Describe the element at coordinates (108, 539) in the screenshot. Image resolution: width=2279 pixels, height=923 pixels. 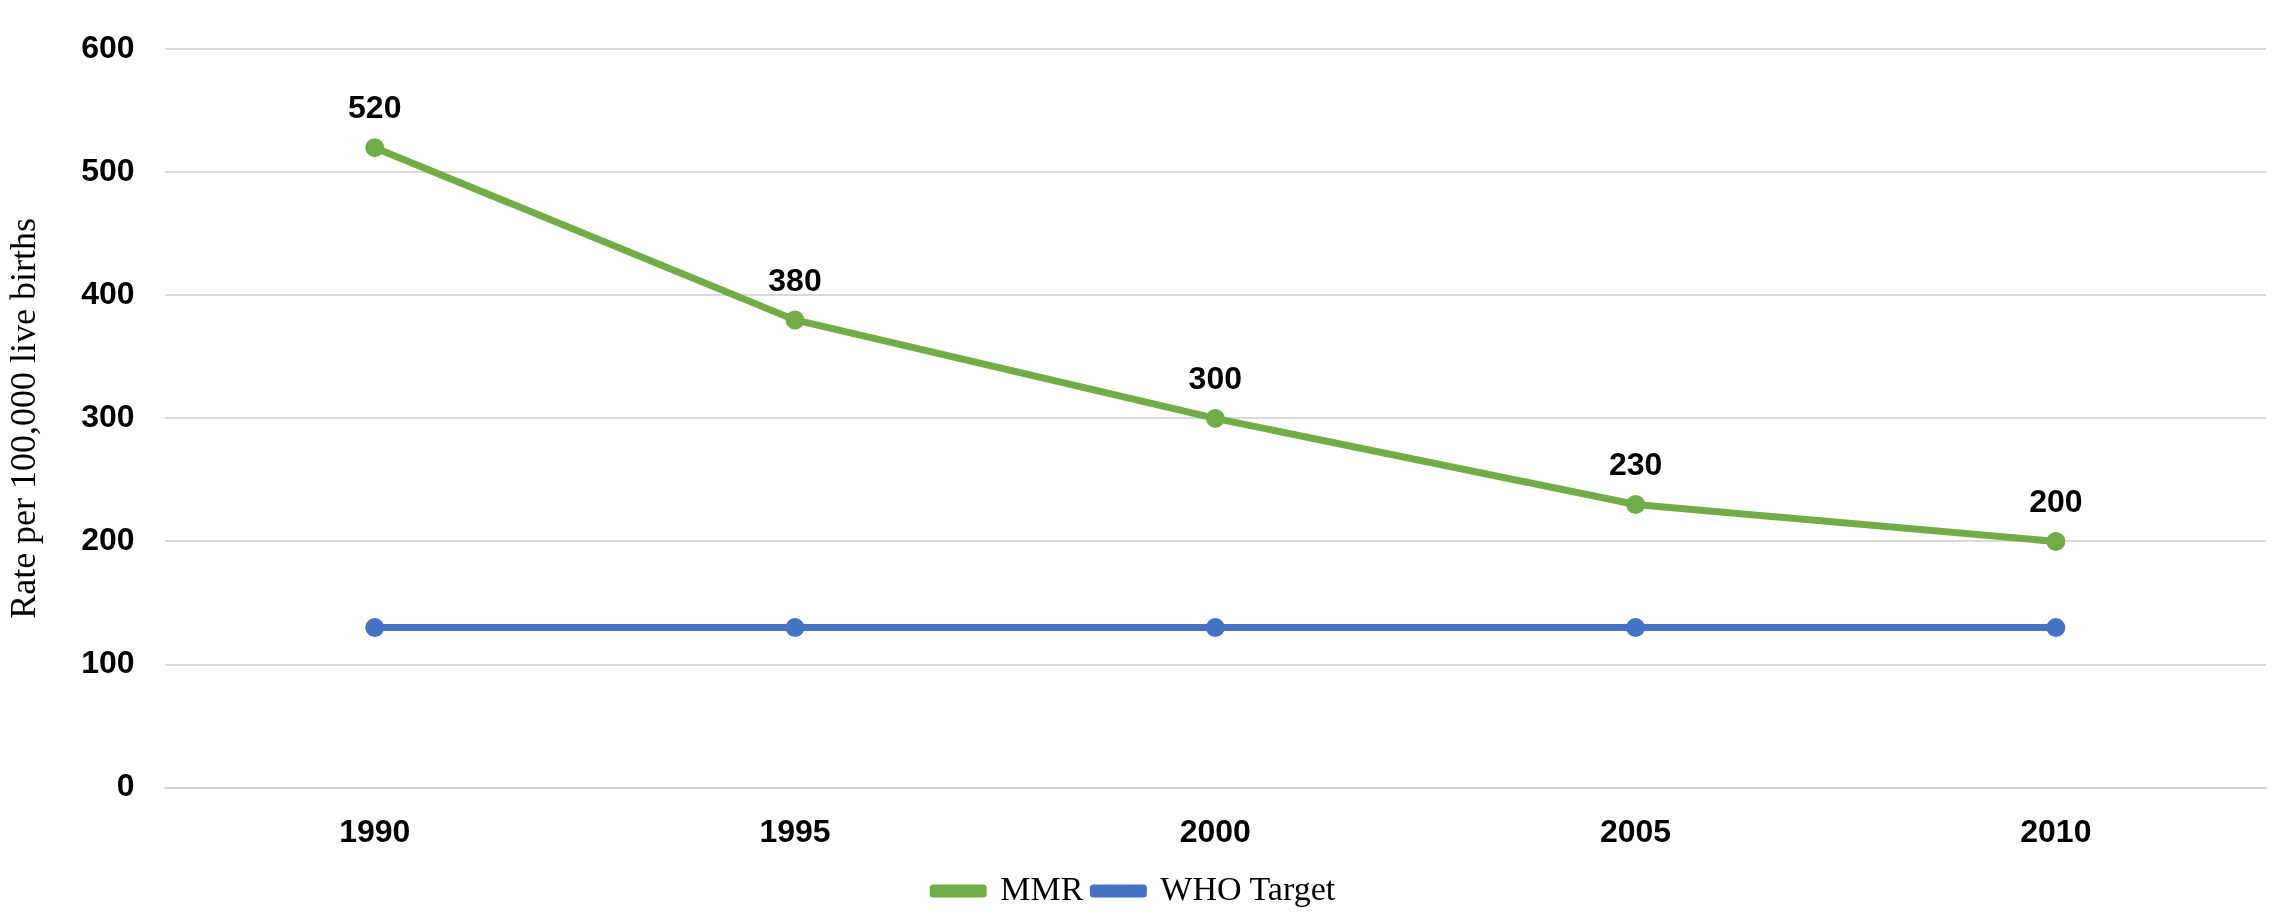
I see `y-tick-label: 200` at that location.